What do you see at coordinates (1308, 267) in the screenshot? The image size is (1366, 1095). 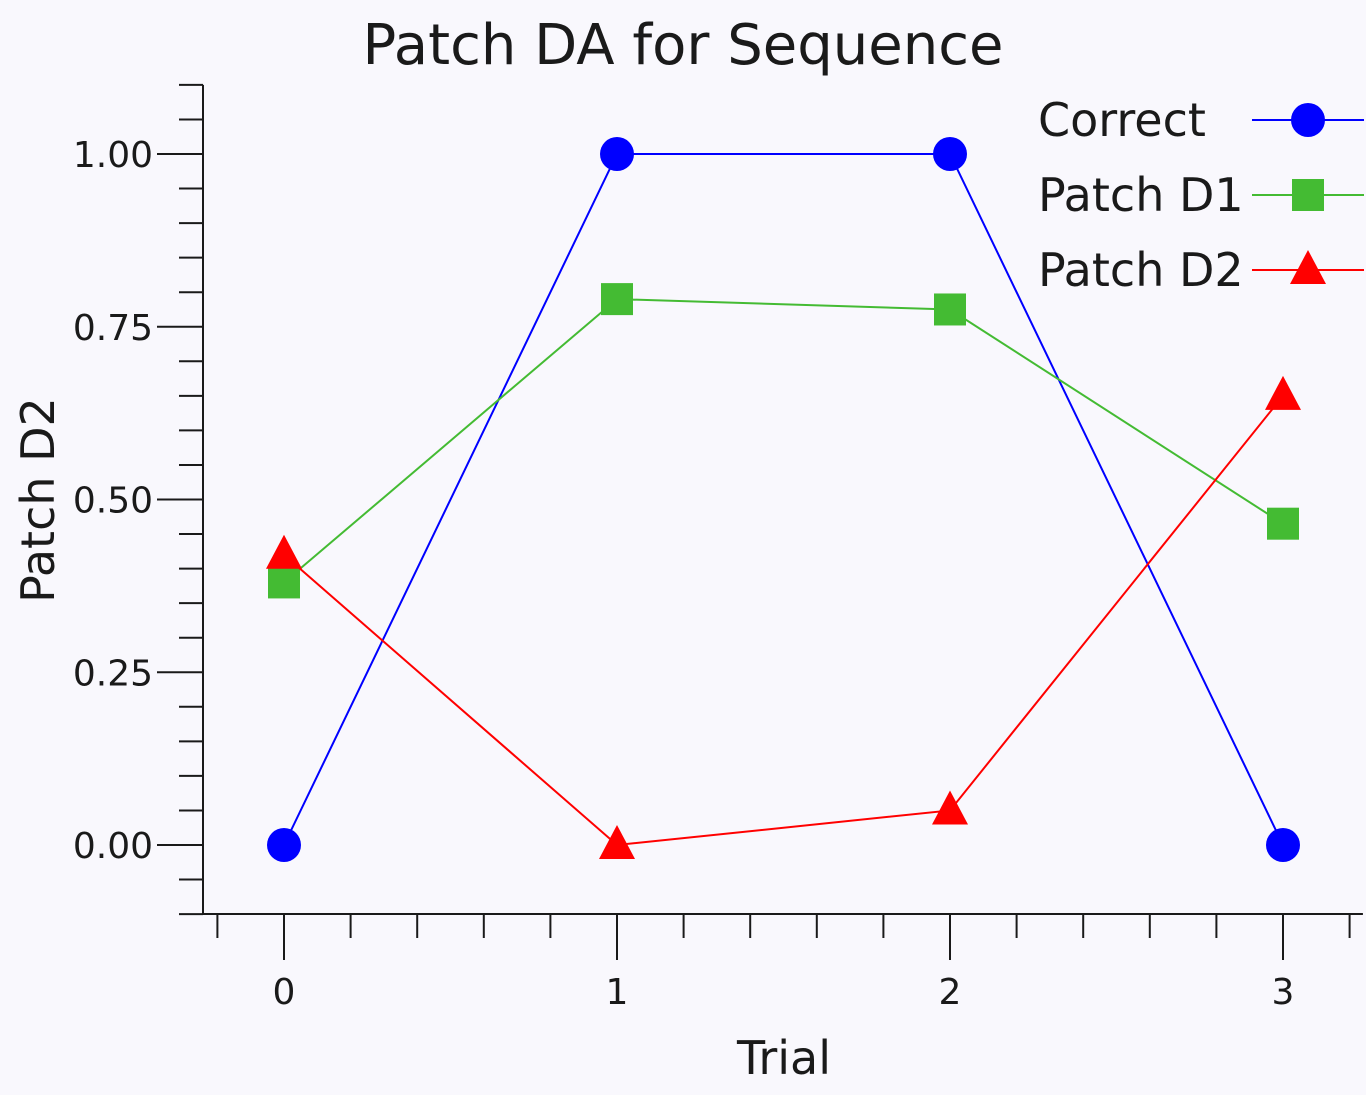 I see `legend-marker-patch-d2` at bounding box center [1308, 267].